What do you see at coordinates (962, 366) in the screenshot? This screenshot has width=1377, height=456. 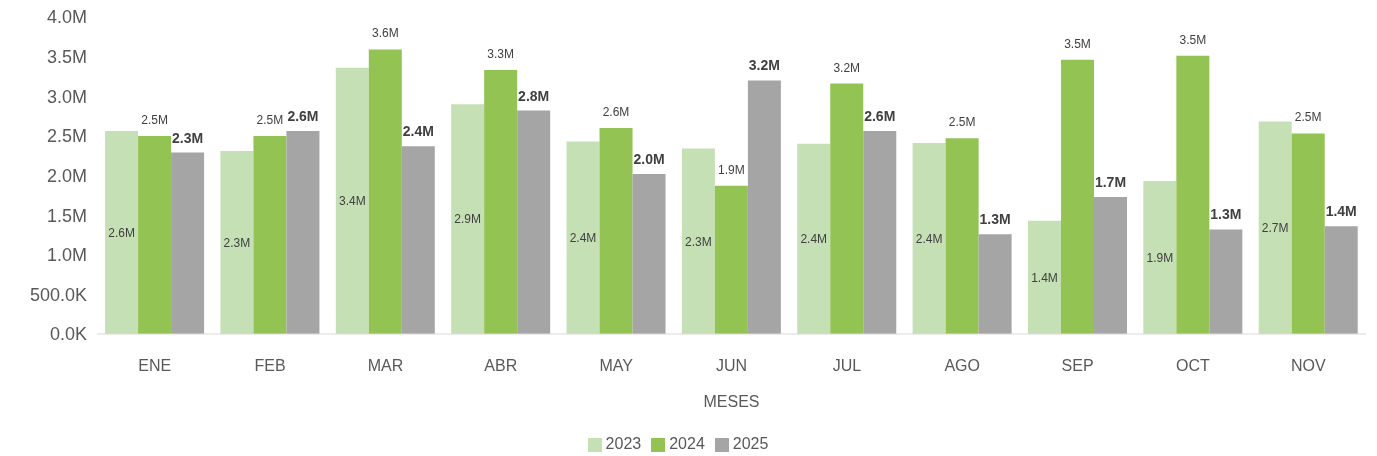 I see `x-tick-label: AGO` at bounding box center [962, 366].